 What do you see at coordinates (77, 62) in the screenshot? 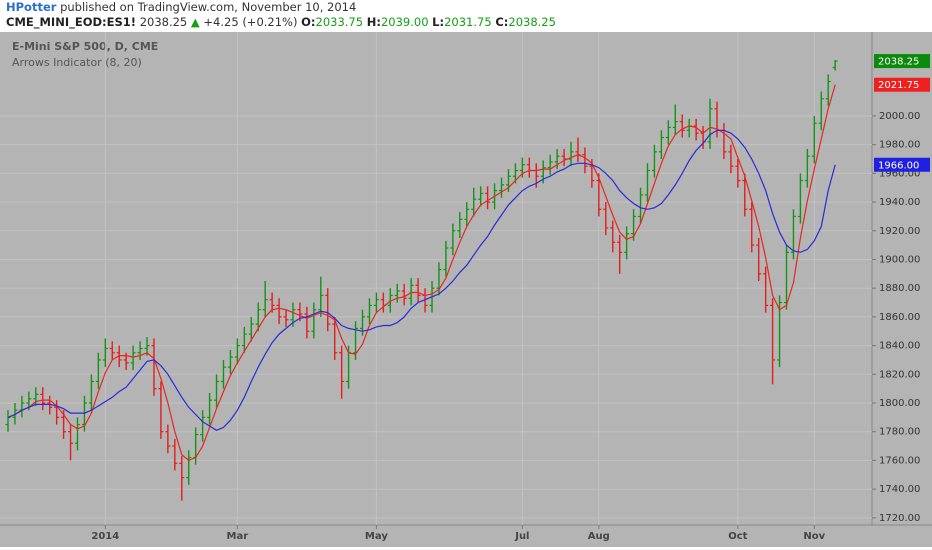
I see `indicator-title: Arrows Indicator (8, 20)` at bounding box center [77, 62].